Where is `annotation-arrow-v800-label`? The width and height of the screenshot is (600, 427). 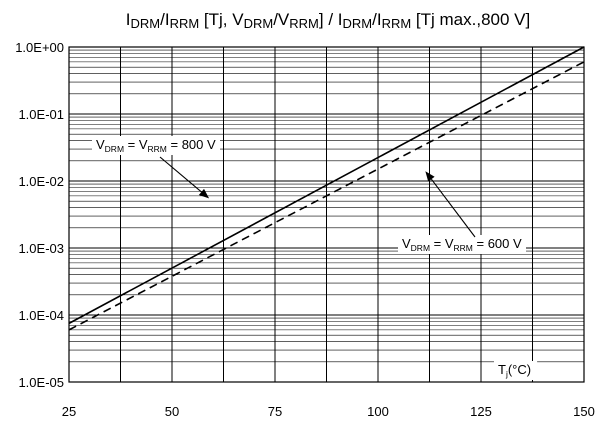 annotation-arrow-v800-label is located at coordinates (184, 177).